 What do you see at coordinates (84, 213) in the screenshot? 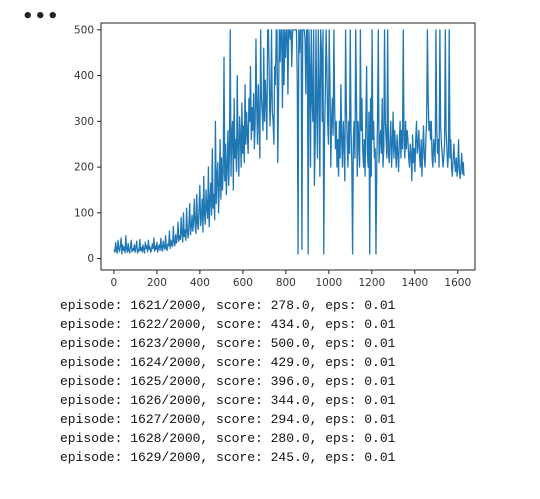
I see `y-tick-label: 100` at bounding box center [84, 213].